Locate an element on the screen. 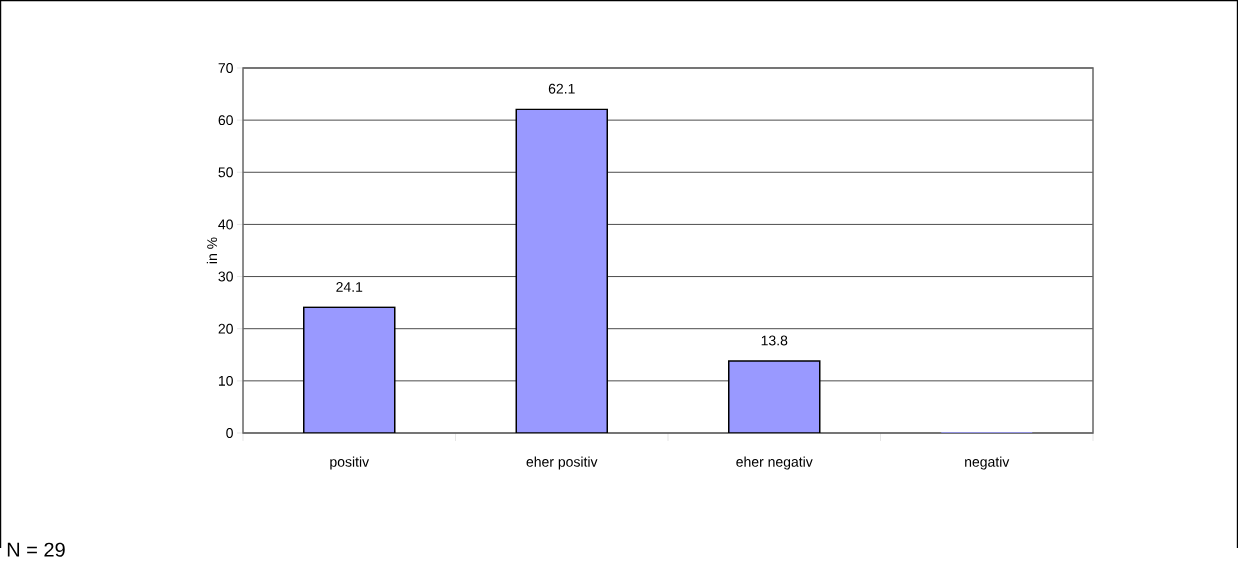  y-tick-label: 70 is located at coordinates (225, 68).